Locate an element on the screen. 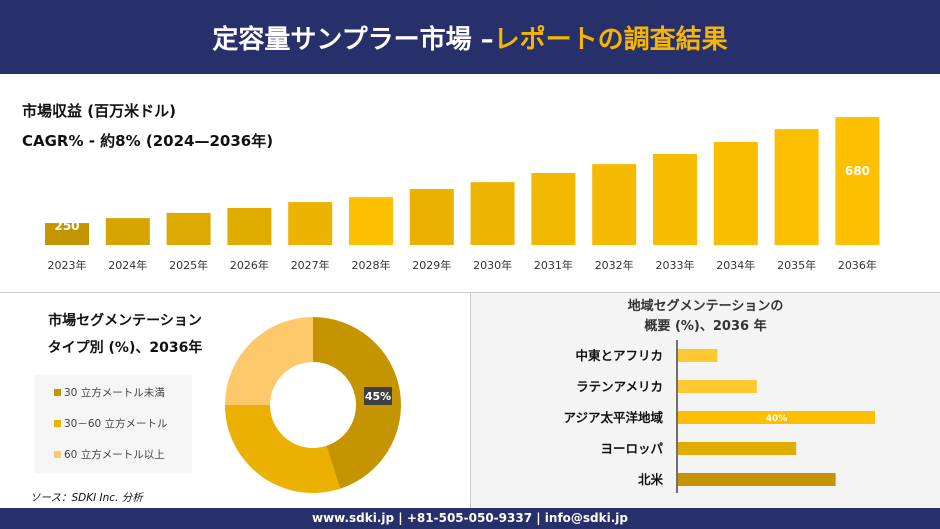 The width and height of the screenshot is (940, 529). legend-item: 60 立方メートル以上 is located at coordinates (109, 454).